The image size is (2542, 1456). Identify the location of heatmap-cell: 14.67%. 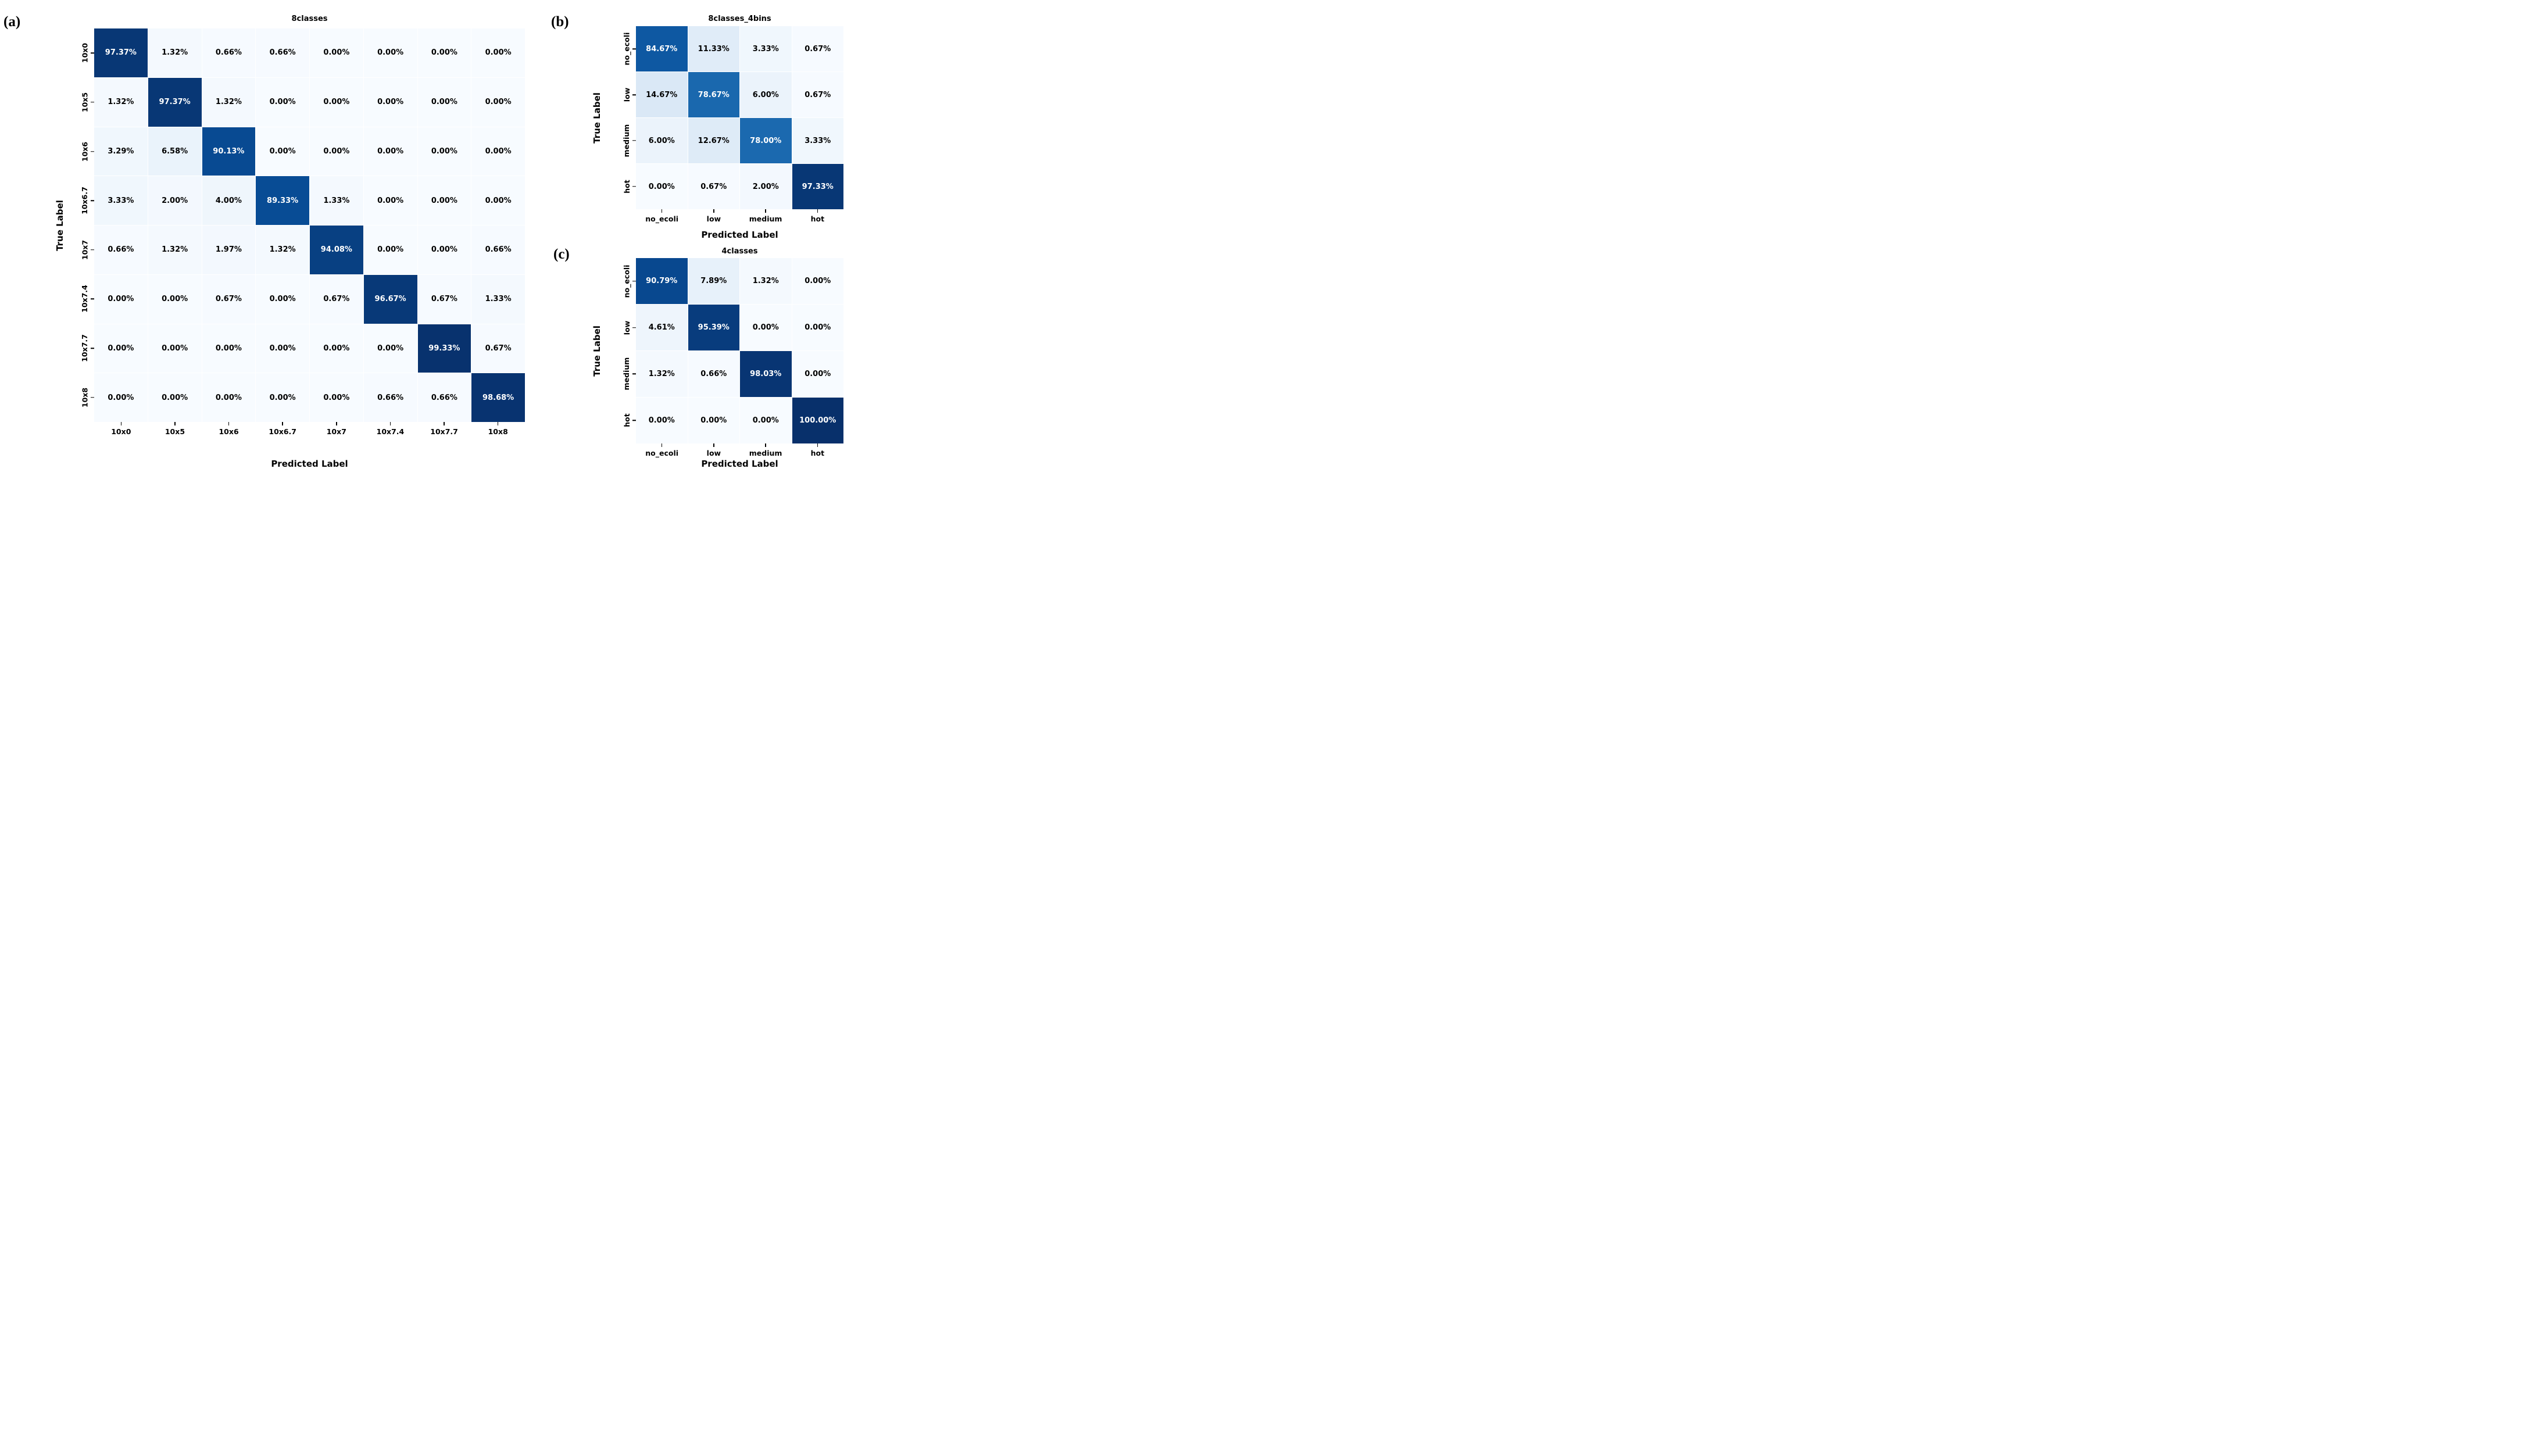
(662, 94).